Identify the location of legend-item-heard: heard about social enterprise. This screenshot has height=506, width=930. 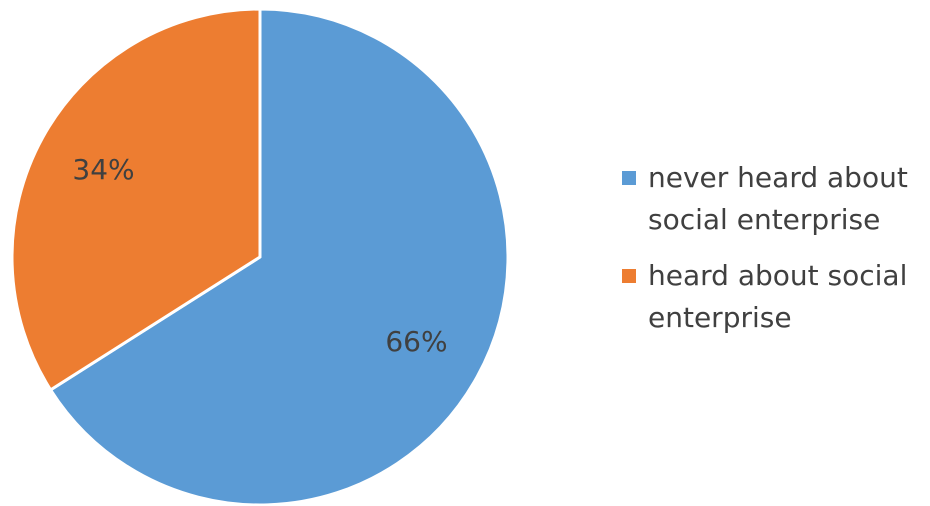
(774, 297).